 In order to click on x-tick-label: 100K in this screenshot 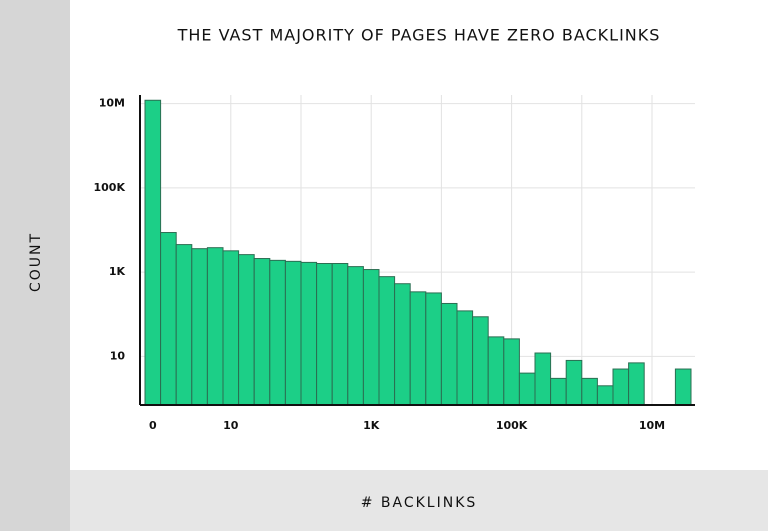, I will do `click(512, 425)`.